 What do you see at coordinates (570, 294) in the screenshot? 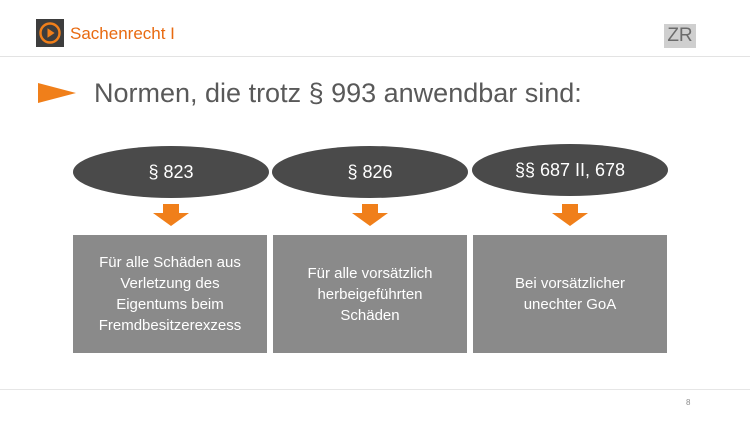
I see `description-box-687: Bei vorsätzlicher unechter GoA` at bounding box center [570, 294].